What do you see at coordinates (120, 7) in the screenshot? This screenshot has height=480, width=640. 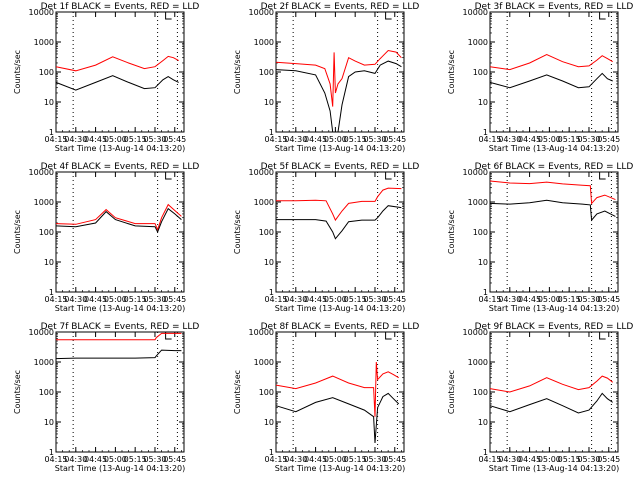 I see `chart-title: Det 1f BLACK = Events, RED = LLD` at bounding box center [120, 7].